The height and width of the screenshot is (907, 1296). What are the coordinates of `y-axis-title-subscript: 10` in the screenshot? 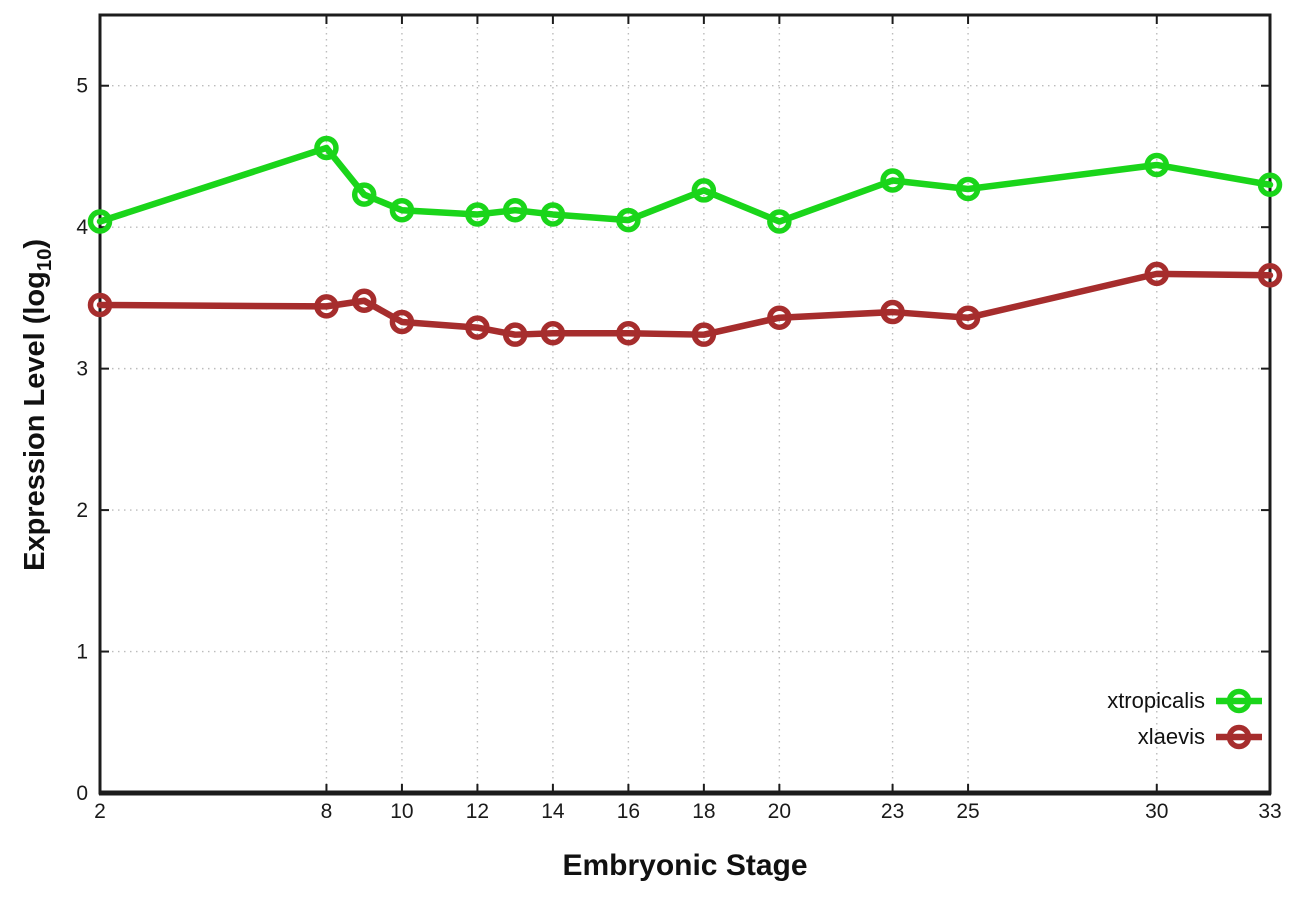 It's located at (44, 260).